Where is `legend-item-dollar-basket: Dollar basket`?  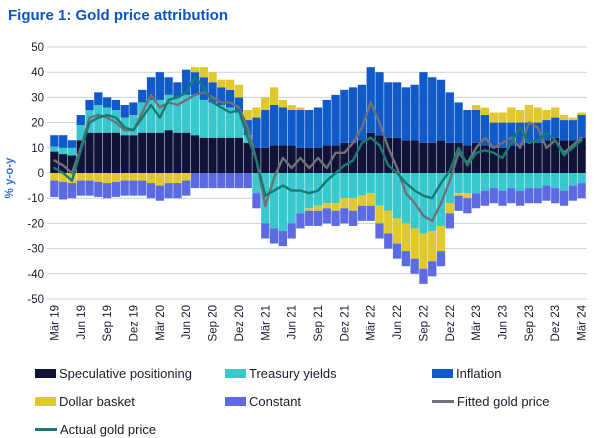
legend-item-dollar-basket: Dollar basket is located at coordinates (130, 401).